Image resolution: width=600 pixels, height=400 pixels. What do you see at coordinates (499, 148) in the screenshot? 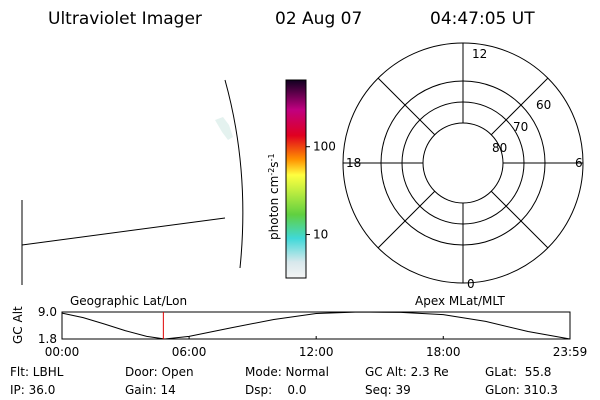
I see `lat-label: 80` at bounding box center [499, 148].